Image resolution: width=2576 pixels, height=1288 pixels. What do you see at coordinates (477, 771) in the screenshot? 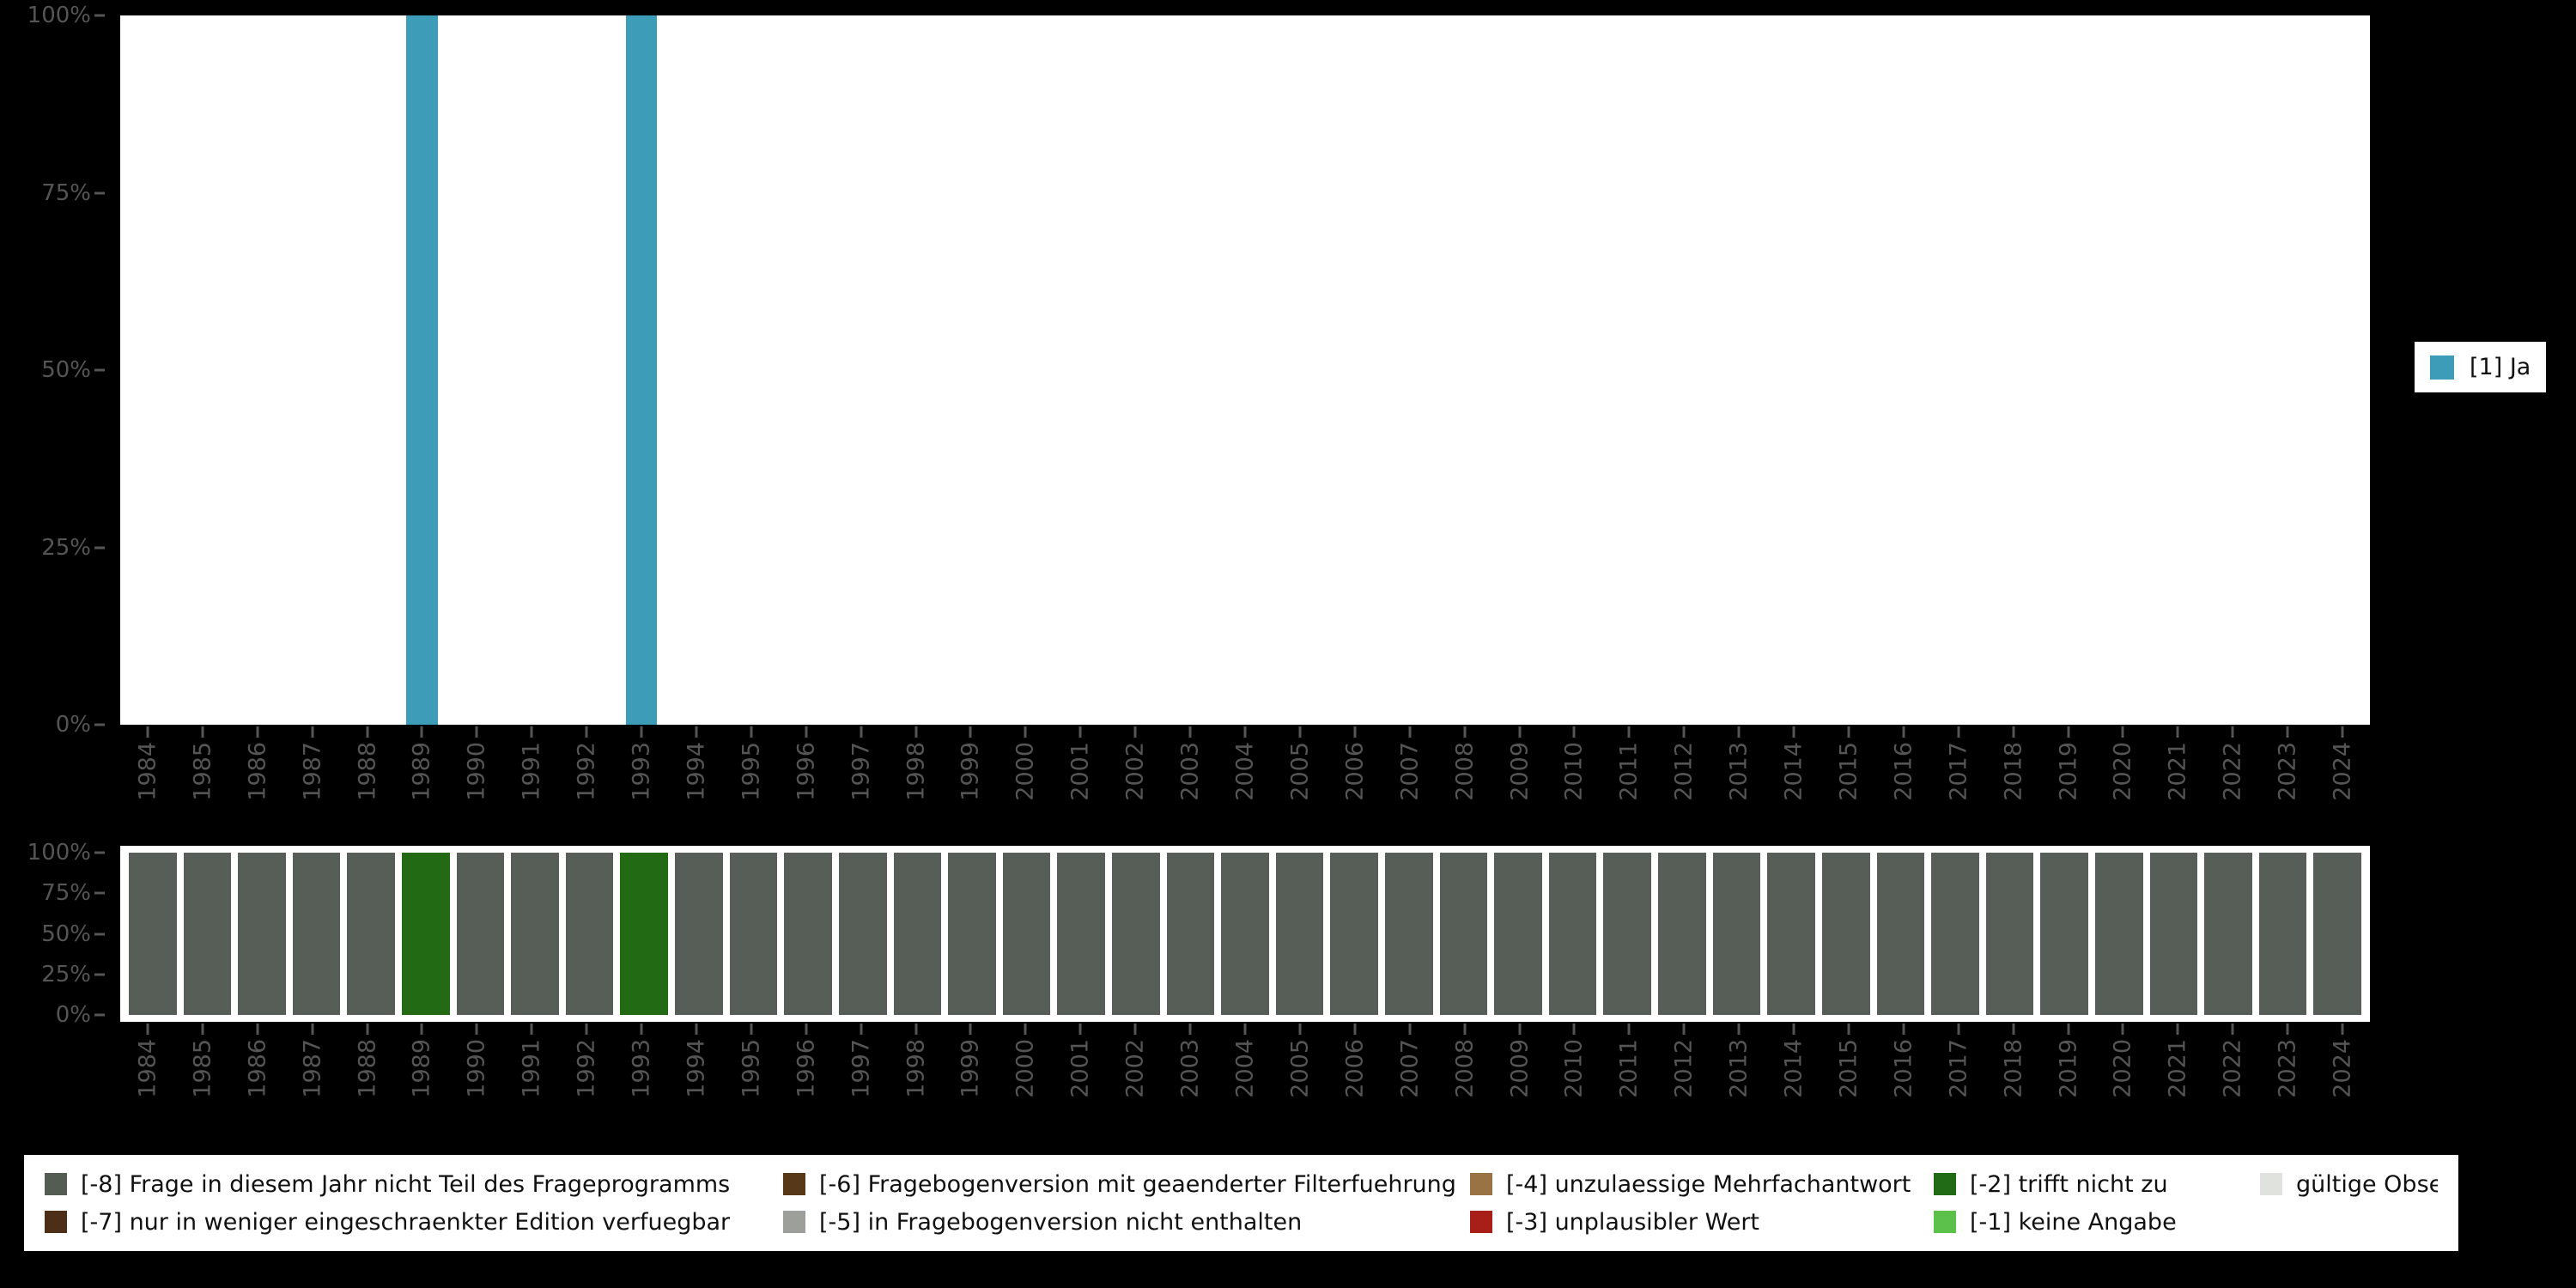
I see `main-x-tick-label: 1990` at bounding box center [477, 771].